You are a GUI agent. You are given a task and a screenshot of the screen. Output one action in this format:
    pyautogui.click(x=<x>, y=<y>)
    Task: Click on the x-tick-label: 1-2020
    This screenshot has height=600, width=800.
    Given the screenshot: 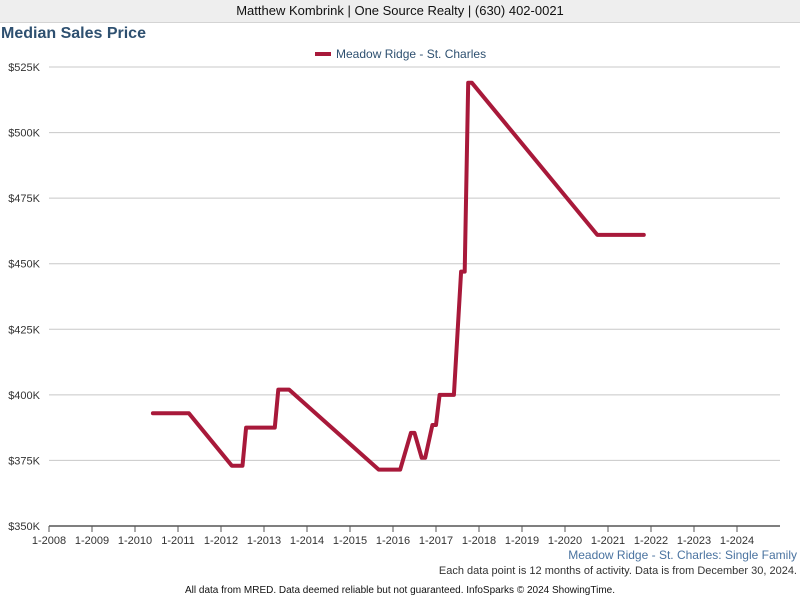 What is the action you would take?
    pyautogui.click(x=565, y=541)
    